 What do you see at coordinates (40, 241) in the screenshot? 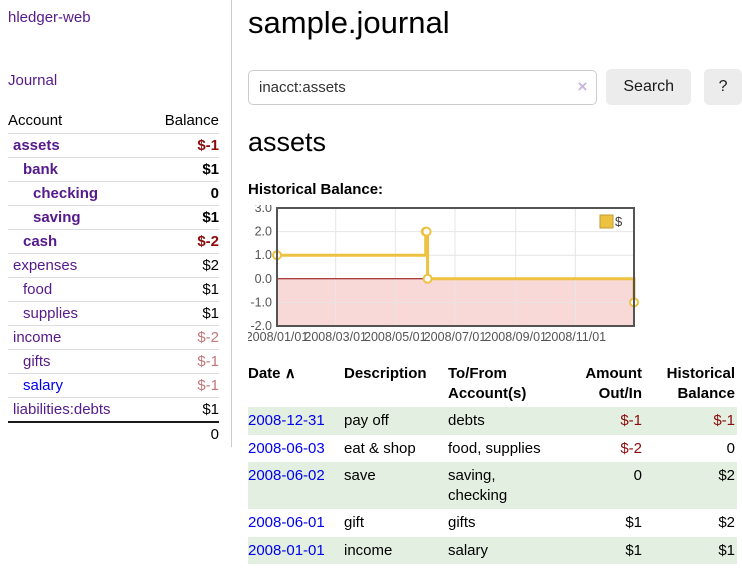
I see `account-link: cash` at bounding box center [40, 241].